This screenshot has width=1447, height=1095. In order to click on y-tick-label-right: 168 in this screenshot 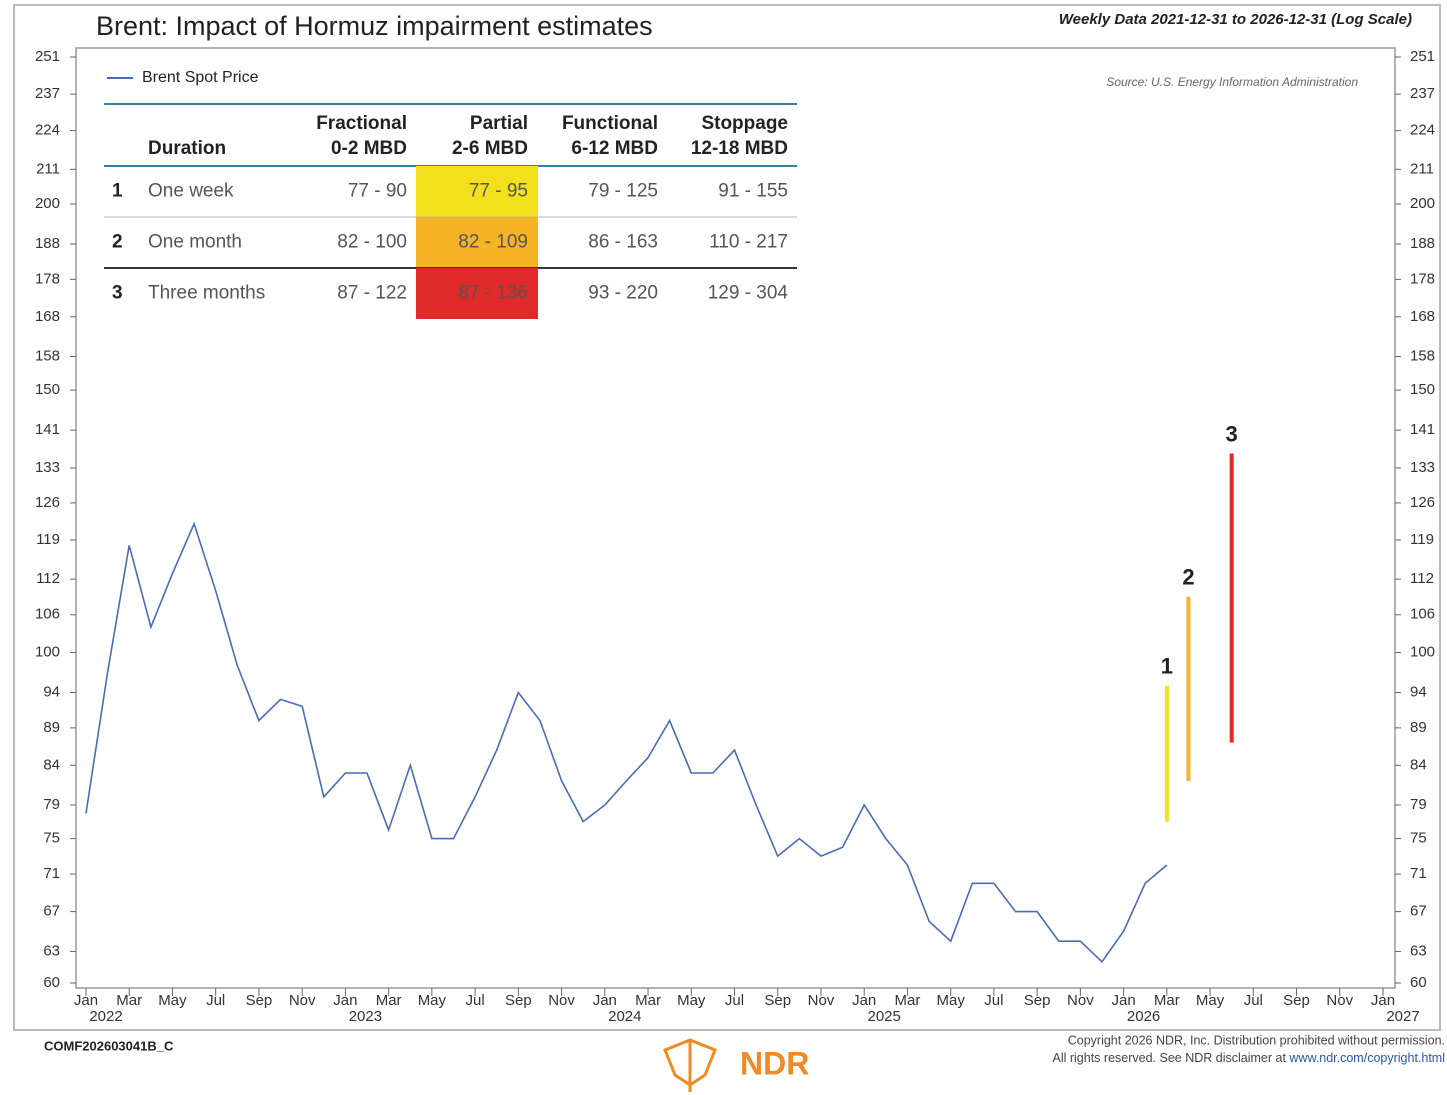, I will do `click(1422, 316)`.